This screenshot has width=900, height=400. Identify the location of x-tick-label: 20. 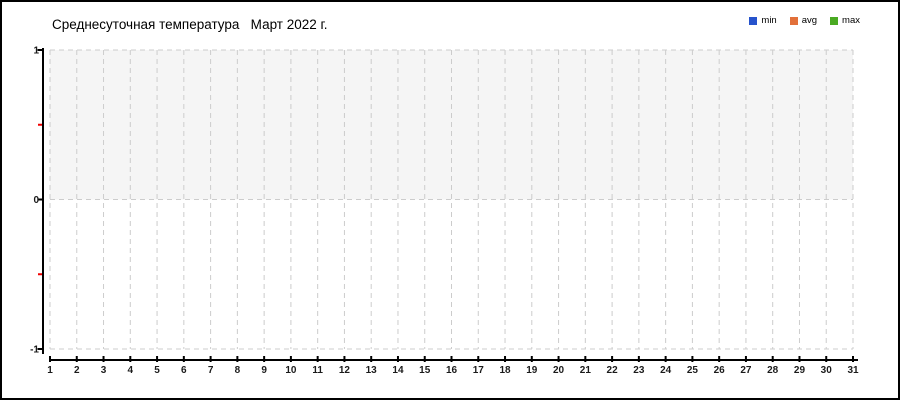
(559, 370).